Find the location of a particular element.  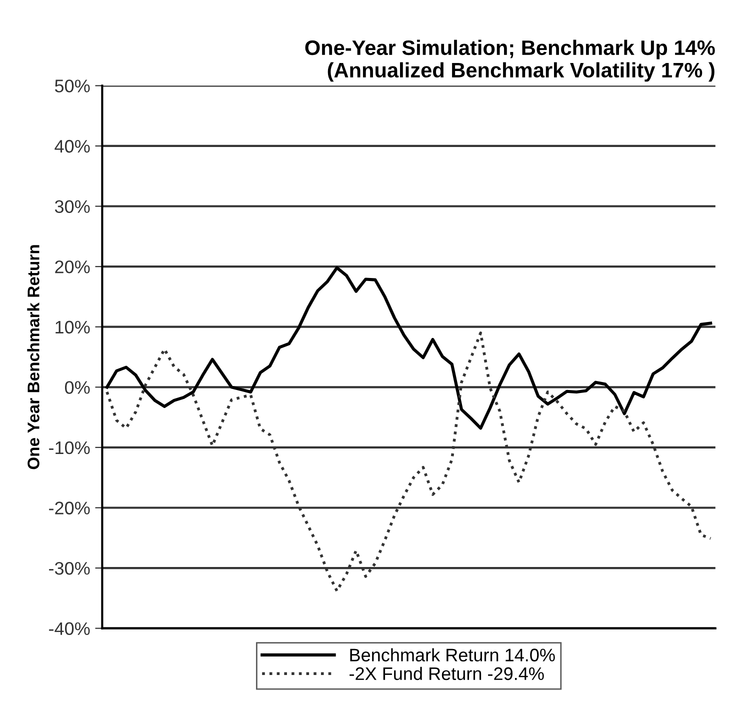

y-tick-label: 50% is located at coordinates (72, 86).